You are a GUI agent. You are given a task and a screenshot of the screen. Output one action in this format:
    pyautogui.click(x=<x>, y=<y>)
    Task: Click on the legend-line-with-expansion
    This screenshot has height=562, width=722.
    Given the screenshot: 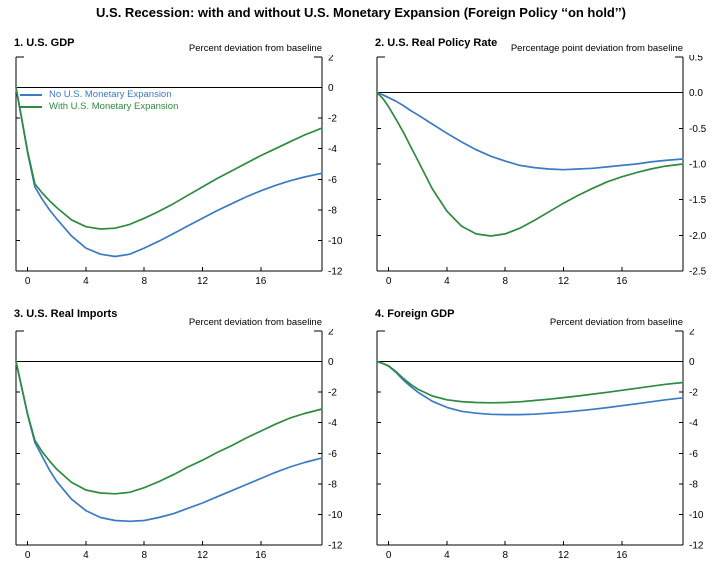 What is the action you would take?
    pyautogui.click(x=31, y=107)
    